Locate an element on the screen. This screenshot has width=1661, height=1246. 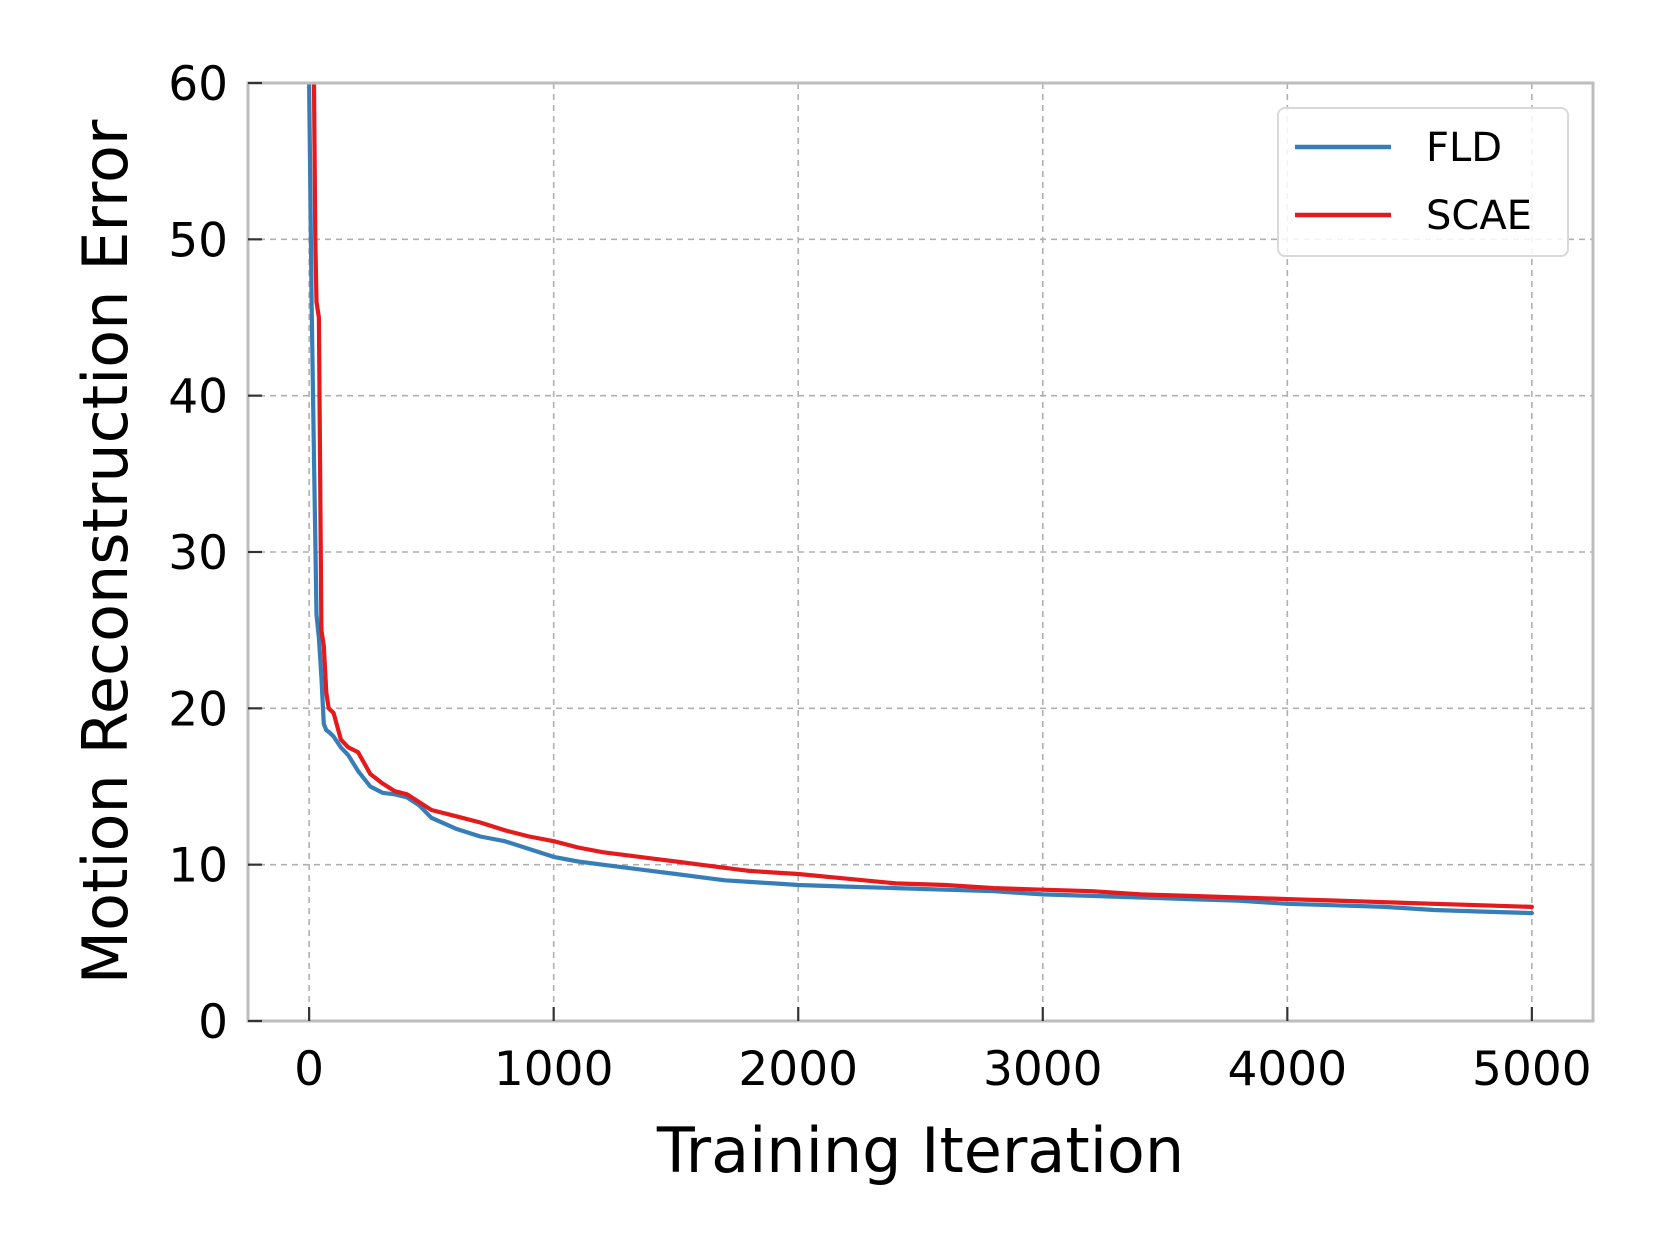
x-tick-label: 0 is located at coordinates (309, 1069).